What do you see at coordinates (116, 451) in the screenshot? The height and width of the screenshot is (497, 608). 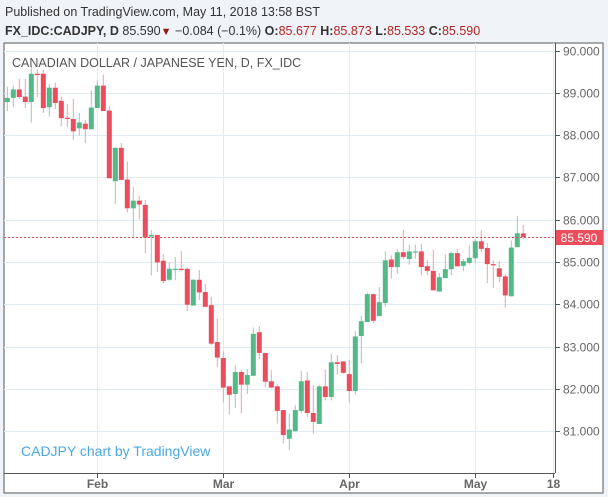 I see `watermark: CADJPY chart by TradingView` at bounding box center [116, 451].